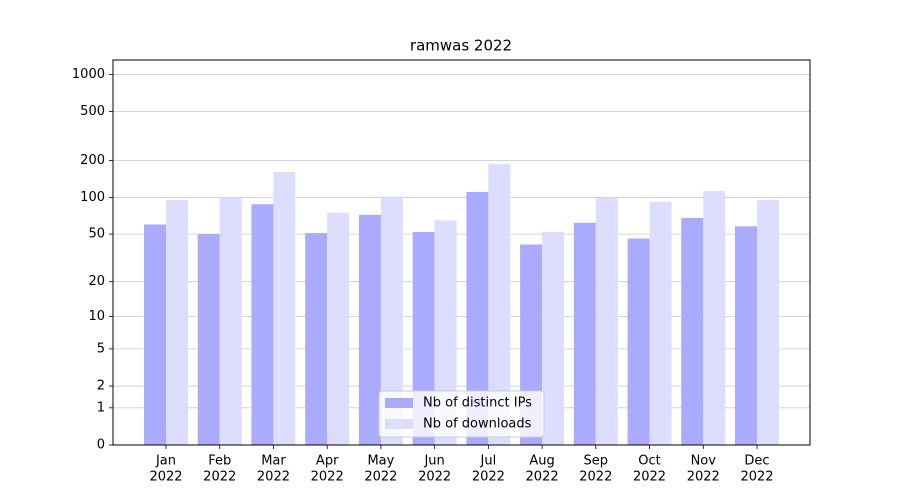 The image size is (900, 504). I want to click on y-tick-label: 1000, so click(88, 74).